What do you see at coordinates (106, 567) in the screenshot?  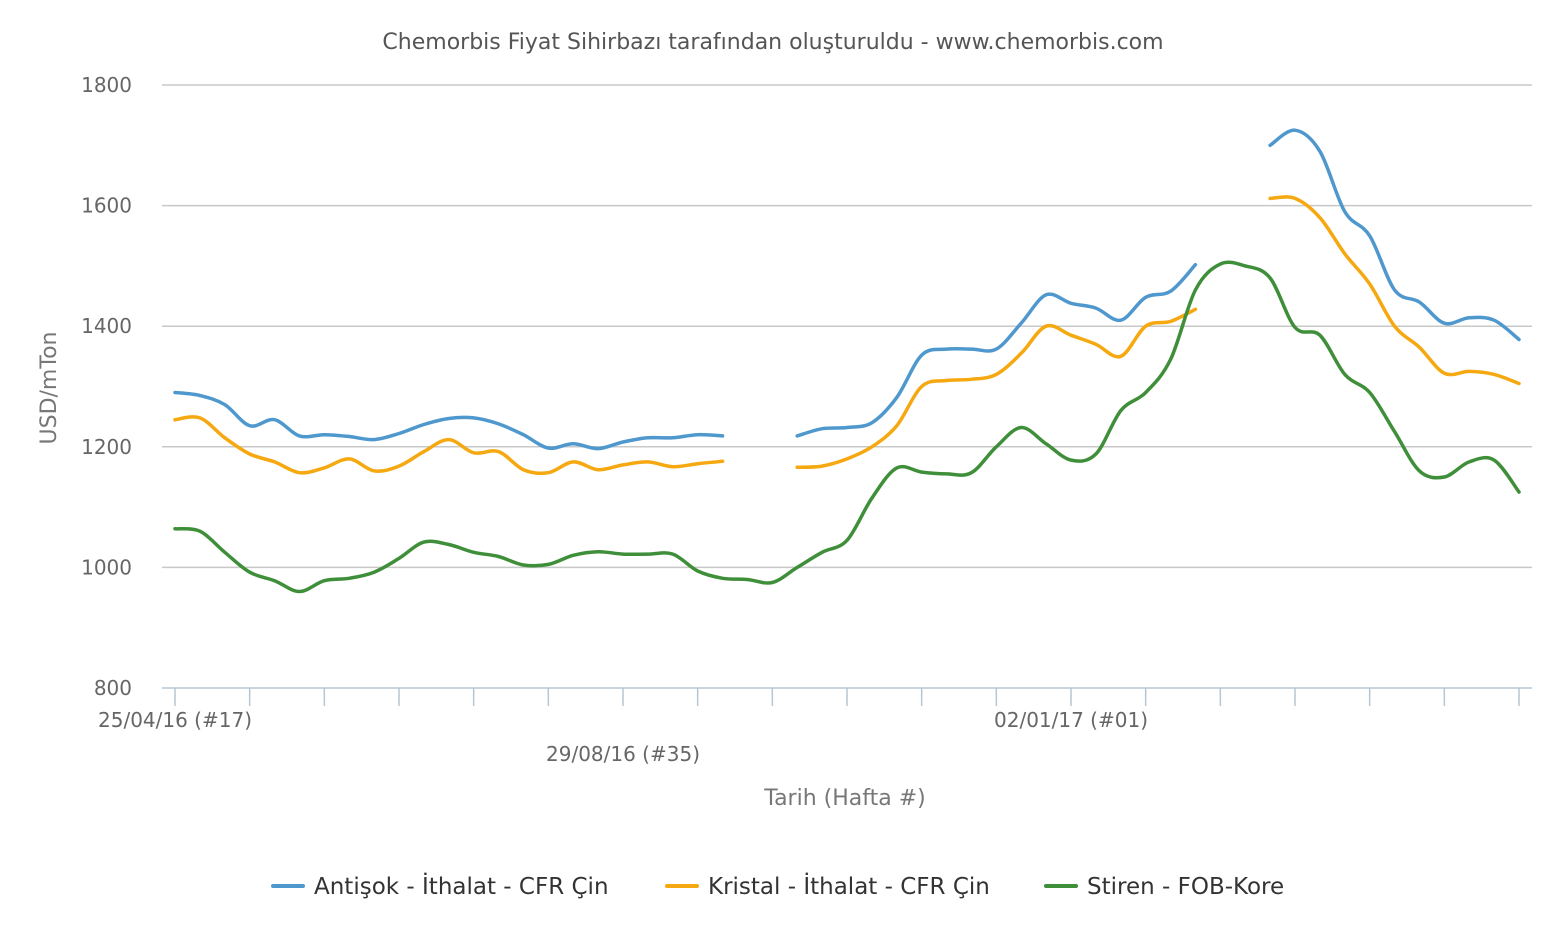 I see `y-tick-label: 1000` at bounding box center [106, 567].